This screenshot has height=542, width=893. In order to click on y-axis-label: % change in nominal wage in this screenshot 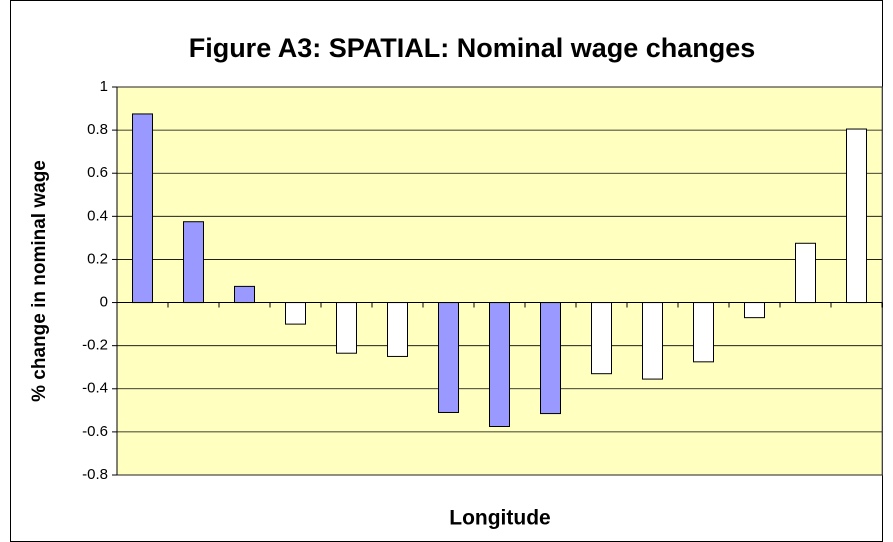, I will do `click(39, 281)`.